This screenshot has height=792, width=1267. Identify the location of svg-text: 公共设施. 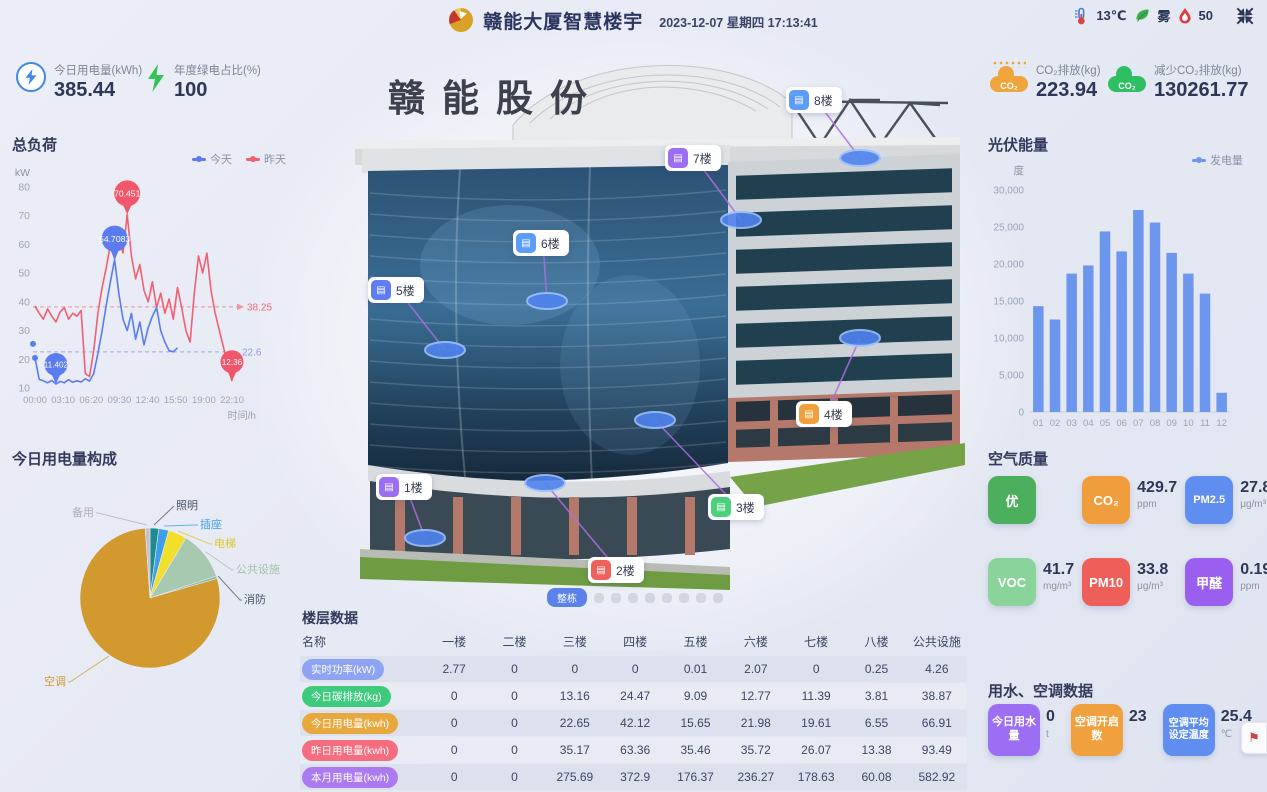
(258, 569).